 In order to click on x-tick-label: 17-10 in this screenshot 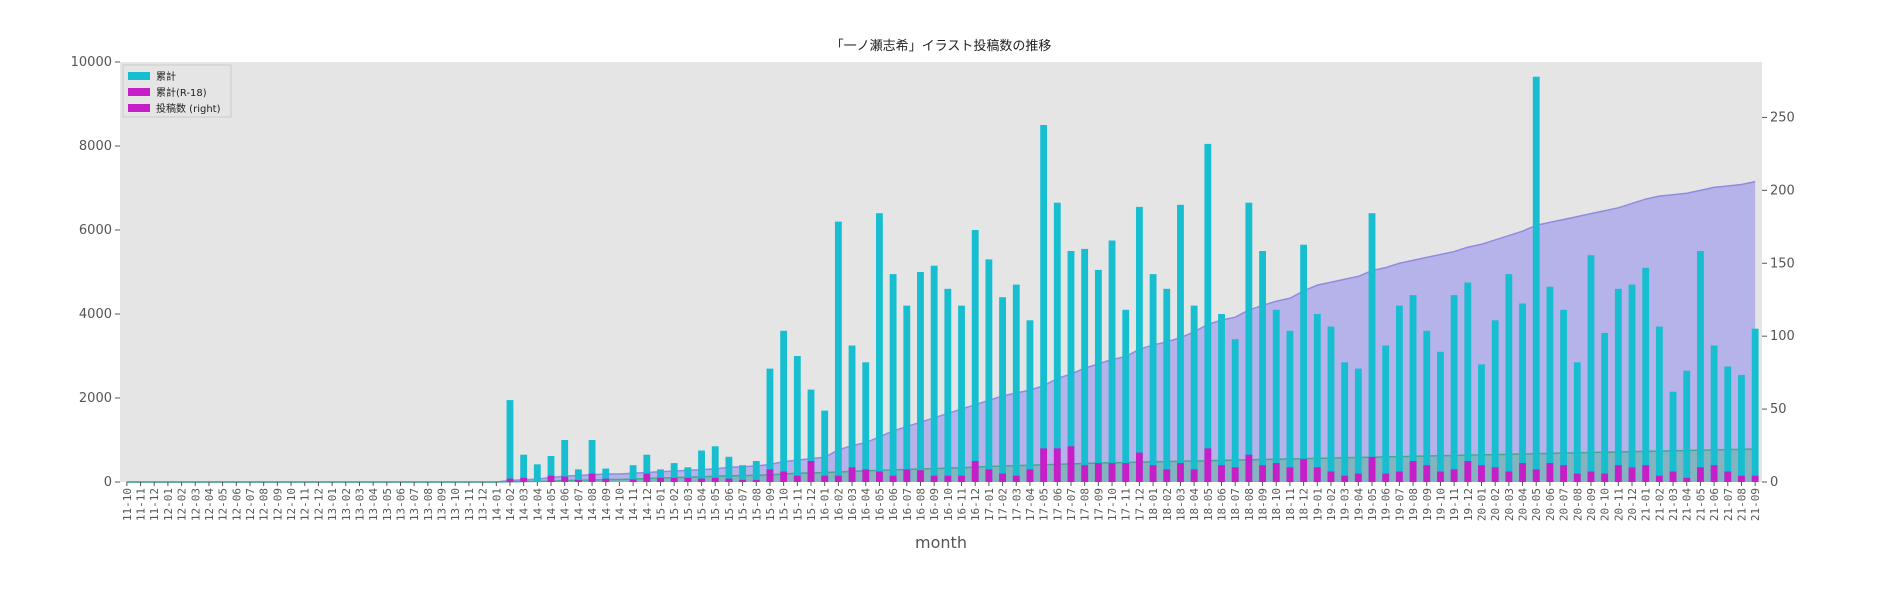, I will do `click(1112, 504)`.